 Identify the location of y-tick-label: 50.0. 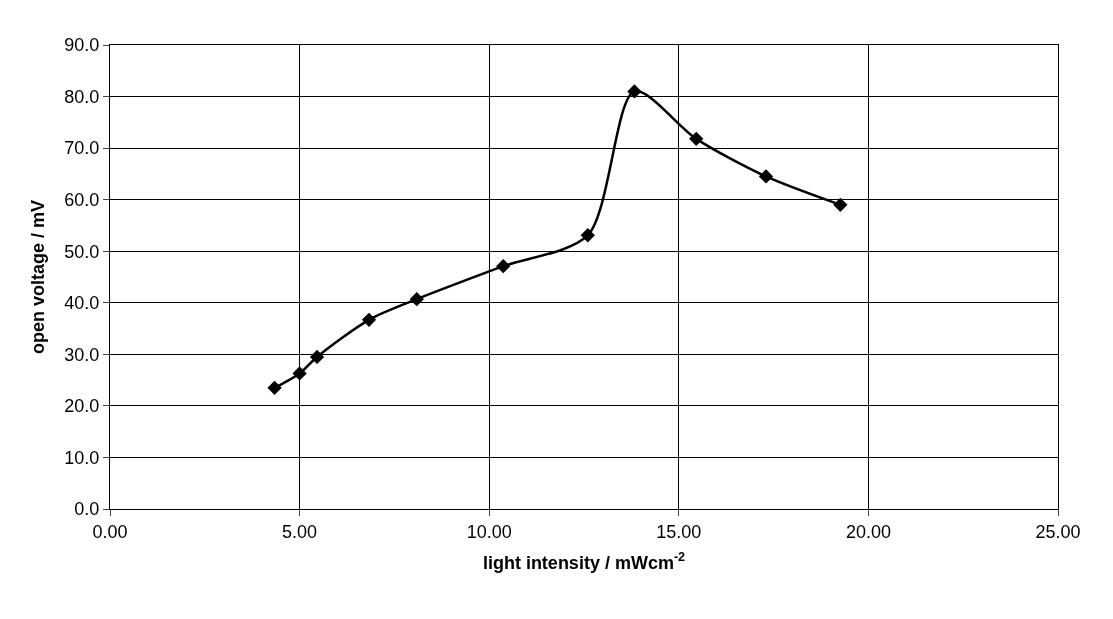
(82, 251).